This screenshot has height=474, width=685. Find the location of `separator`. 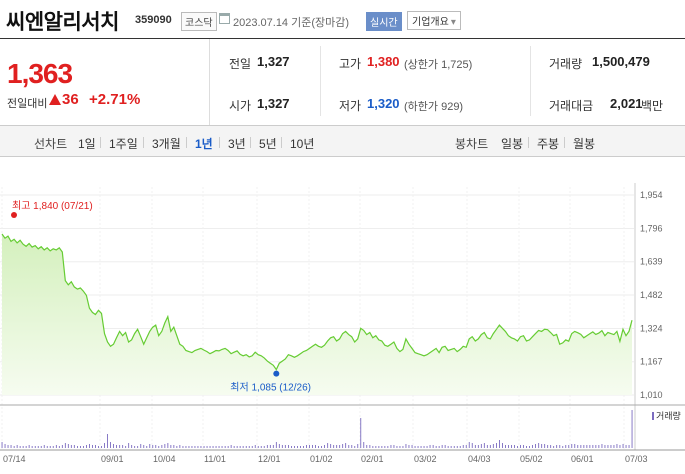

separator is located at coordinates (219, 142).